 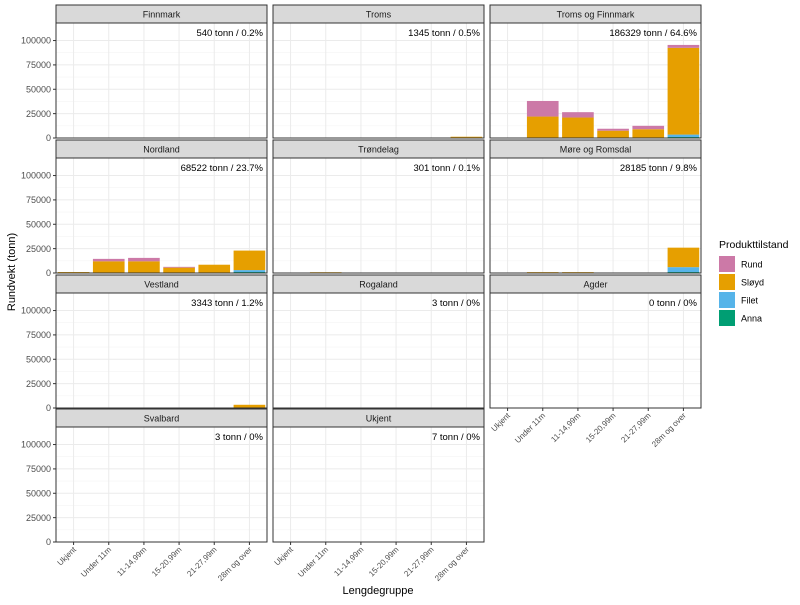 What do you see at coordinates (446, 168) in the screenshot?
I see `panel-annotation: 301 tonn / 0.1%` at bounding box center [446, 168].